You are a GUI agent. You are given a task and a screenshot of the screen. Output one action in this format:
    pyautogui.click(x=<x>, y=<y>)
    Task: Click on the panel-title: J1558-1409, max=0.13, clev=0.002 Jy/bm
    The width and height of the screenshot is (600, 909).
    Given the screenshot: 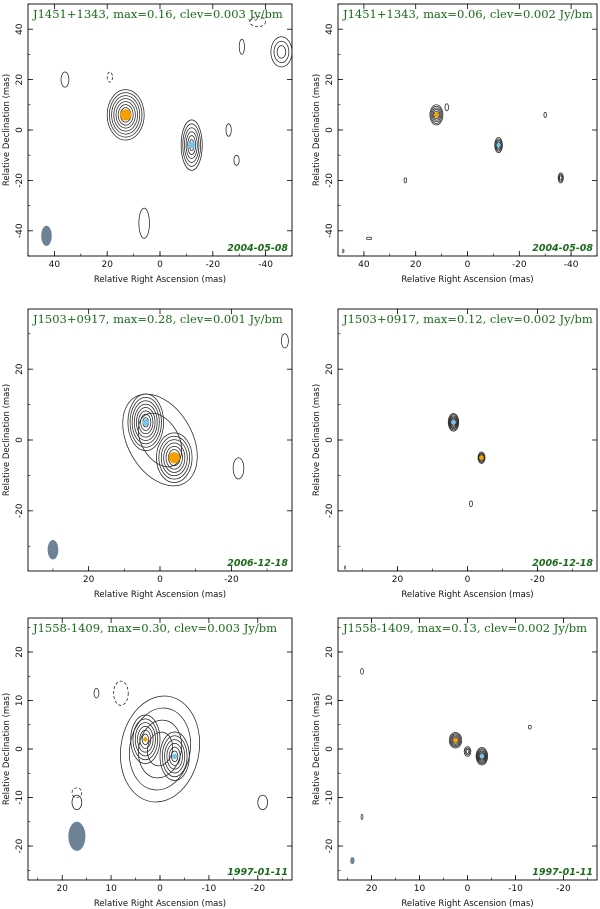 What is the action you would take?
    pyautogui.click(x=464, y=628)
    